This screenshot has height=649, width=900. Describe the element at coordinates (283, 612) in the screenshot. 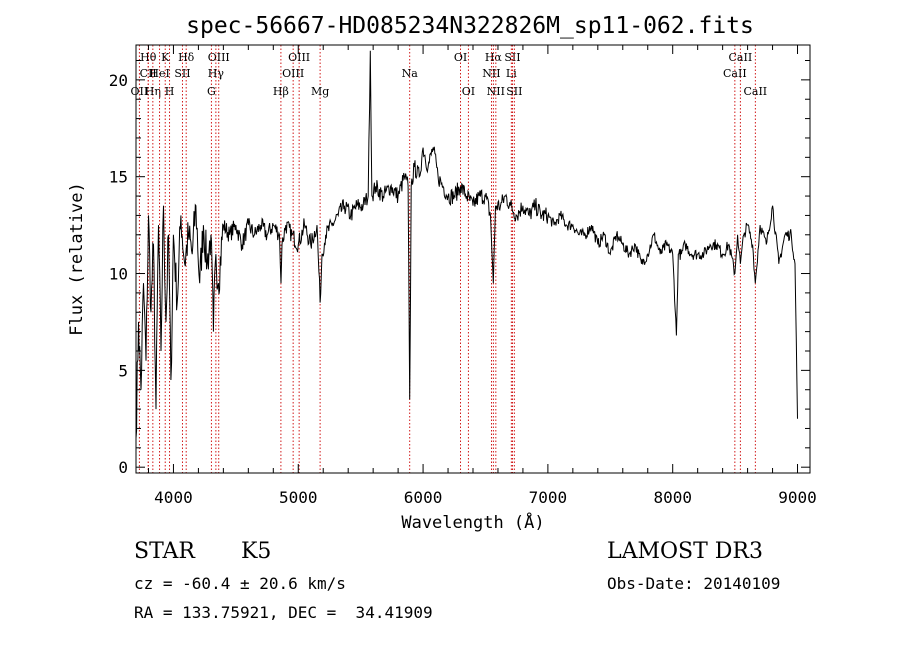

I see `coordinates: RA = 133.75921, DEC = 34.41909` at that location.